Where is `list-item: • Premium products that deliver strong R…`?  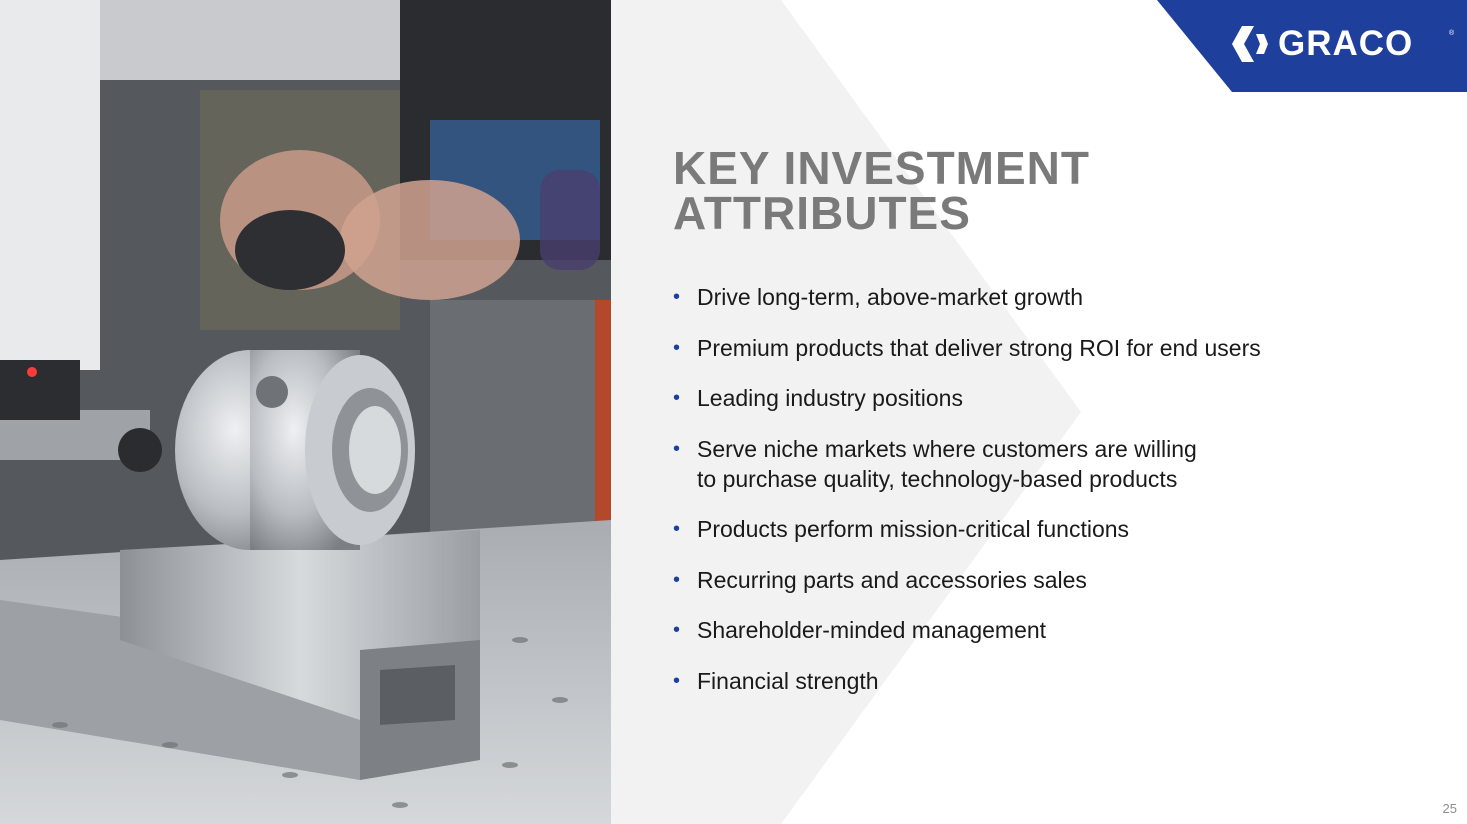
list-item: • Premium products that deliver strong R… is located at coordinates (1053, 348).